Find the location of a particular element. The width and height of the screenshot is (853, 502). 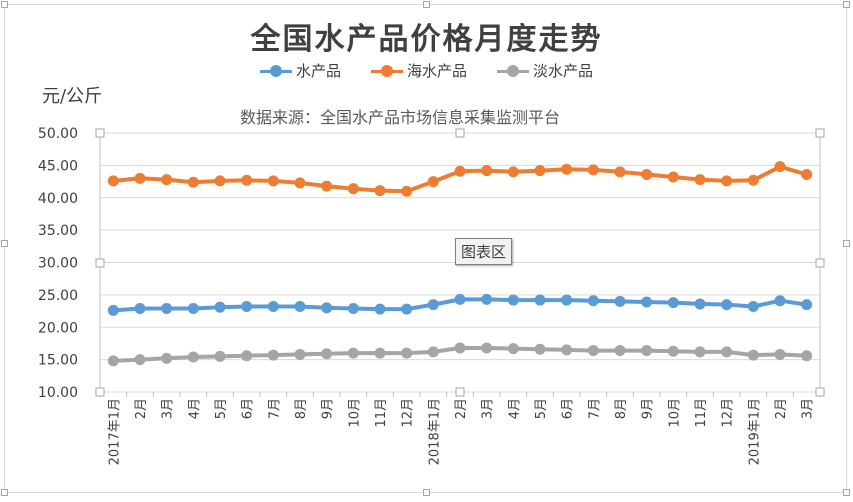

y-tick-label: 15.00 is located at coordinates (58, 361).